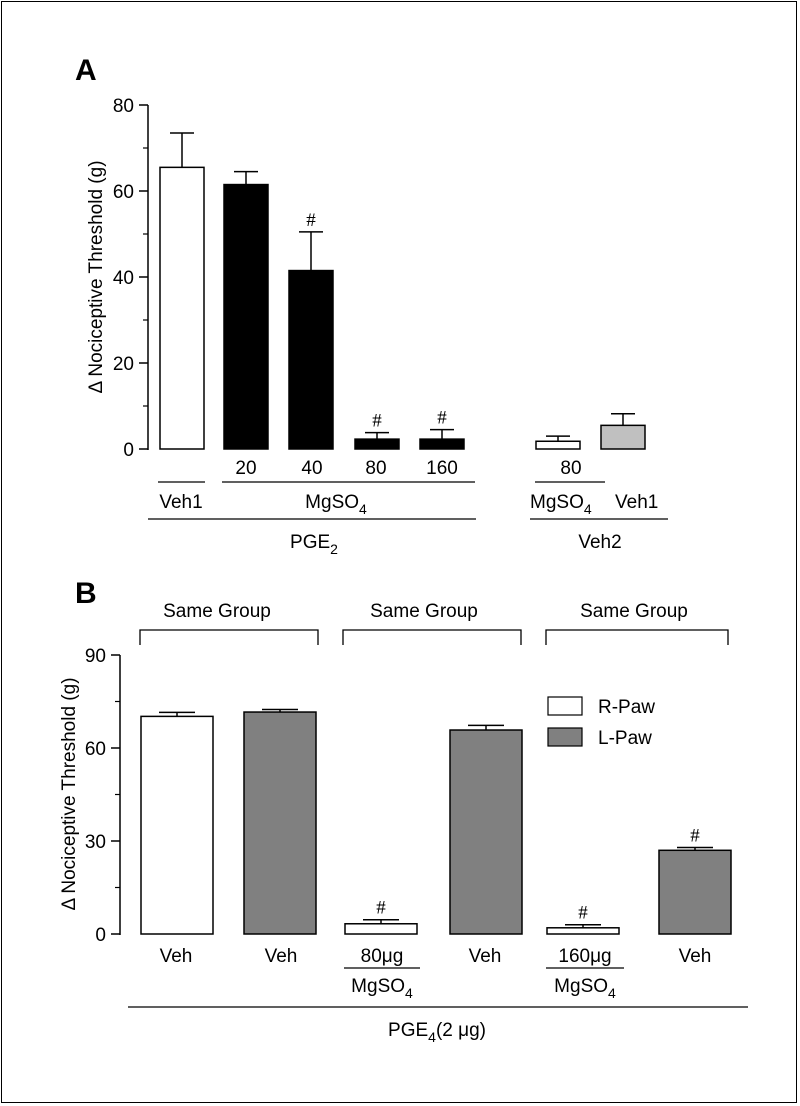  I want to click on pge2-label: PGE2, so click(314, 544).